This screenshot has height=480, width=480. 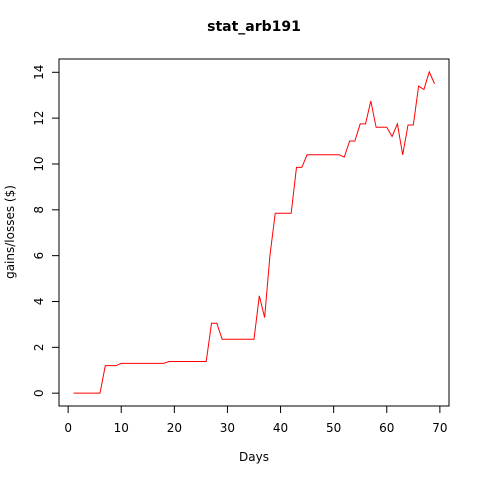 What do you see at coordinates (227, 428) in the screenshot?
I see `x-tick-label: 30` at bounding box center [227, 428].